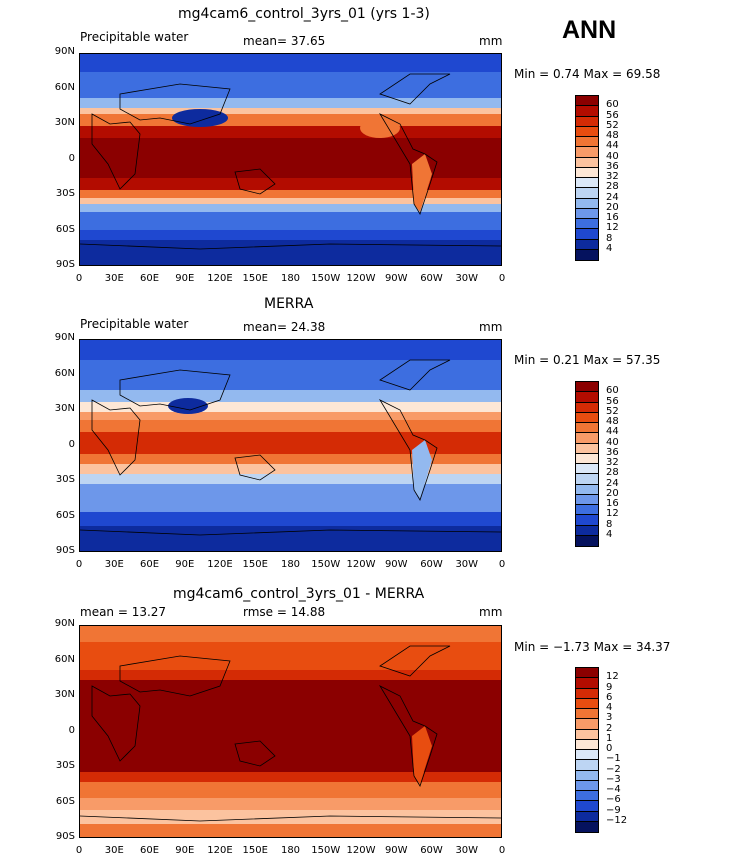 The width and height of the screenshot is (732, 865). I want to click on colorbar-level-label: 56, so click(612, 401).